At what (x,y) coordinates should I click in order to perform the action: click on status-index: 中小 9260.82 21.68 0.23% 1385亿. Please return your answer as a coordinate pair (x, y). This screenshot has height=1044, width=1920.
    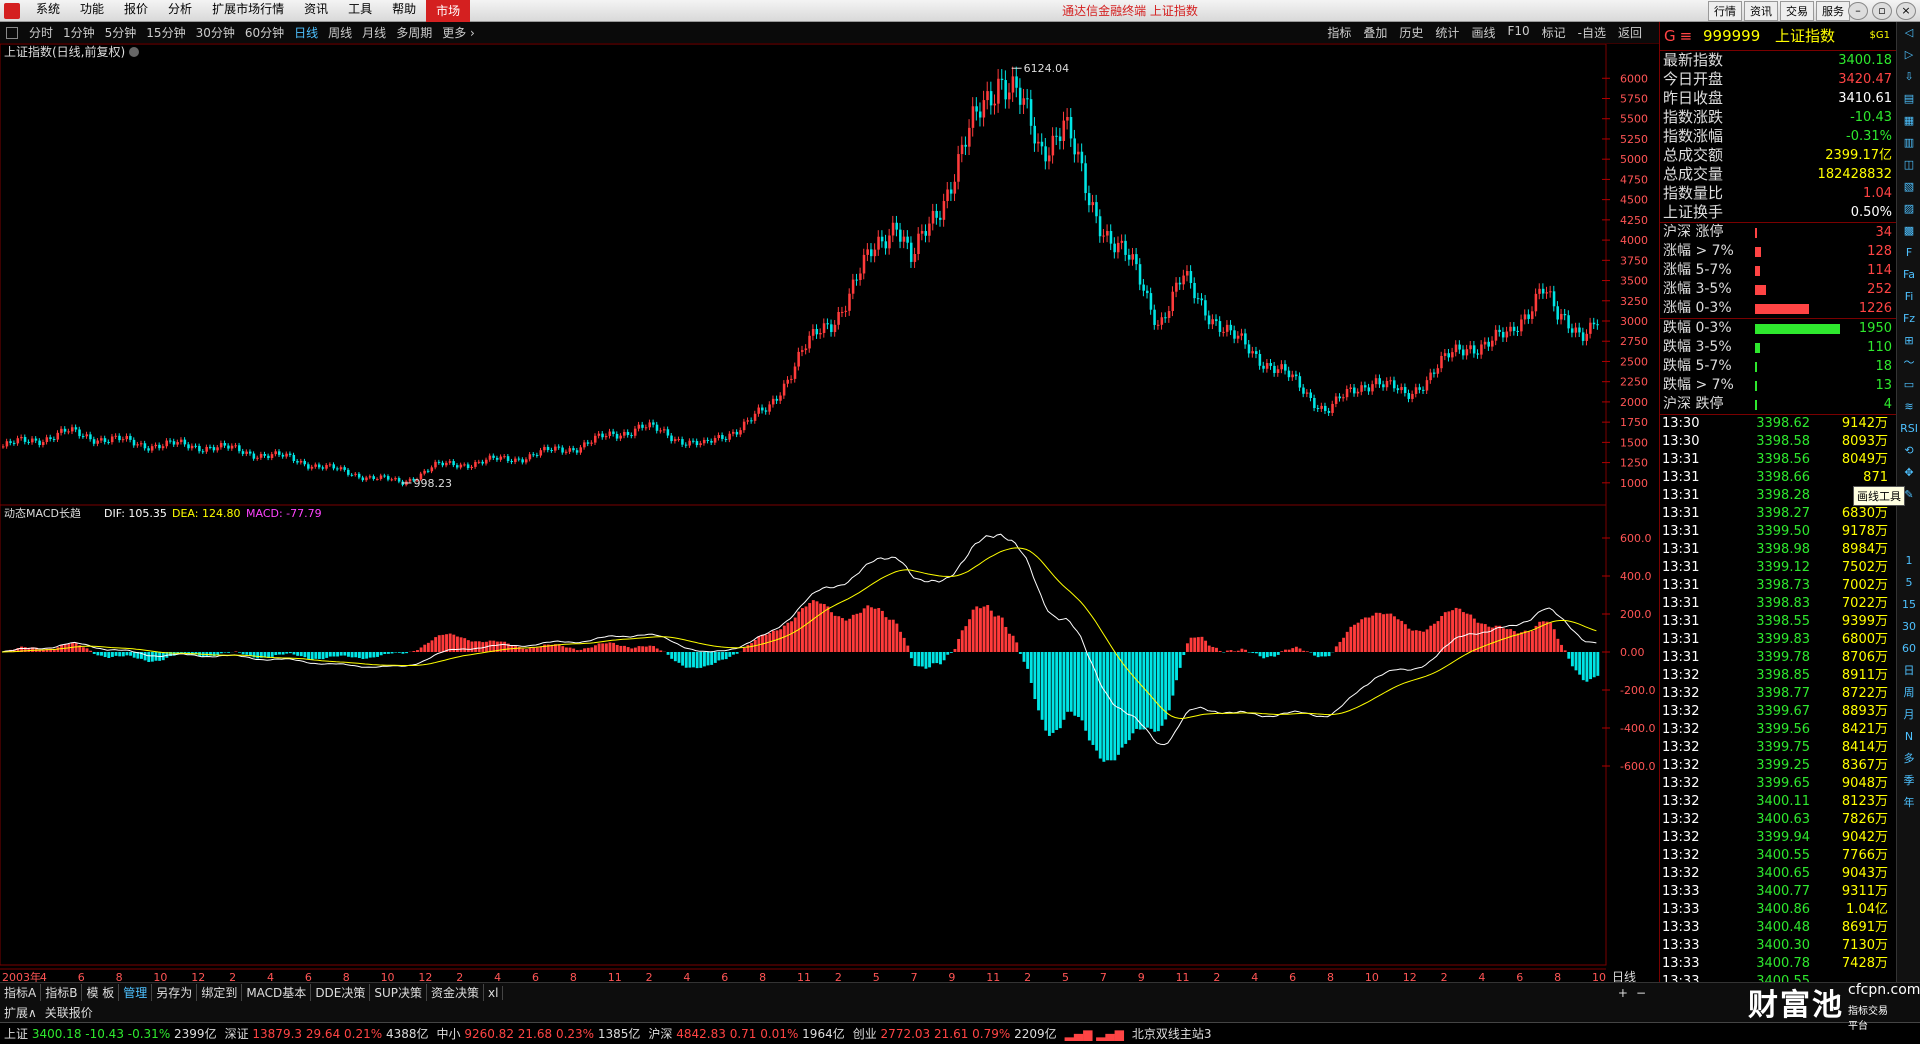
    Looking at the image, I should click on (539, 1033).